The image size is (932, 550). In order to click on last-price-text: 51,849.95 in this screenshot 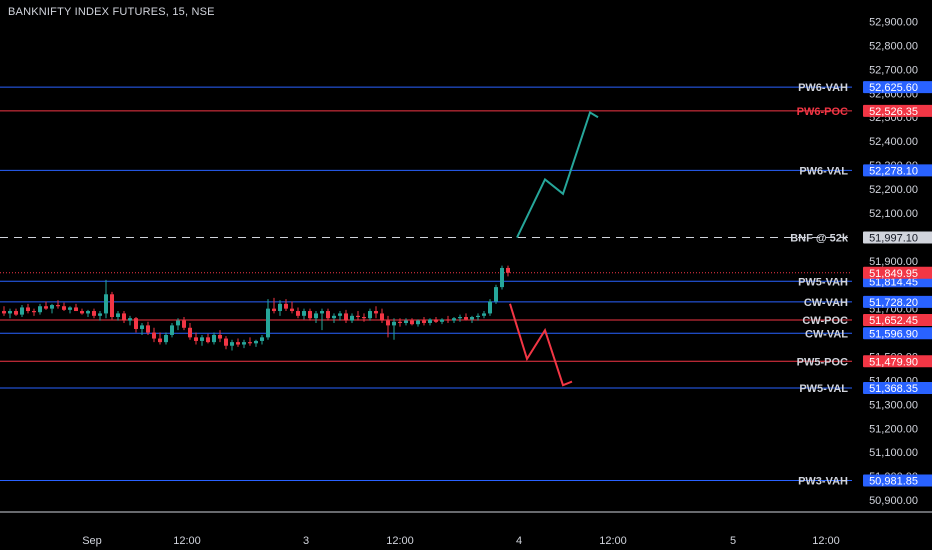, I will do `click(893, 274)`.